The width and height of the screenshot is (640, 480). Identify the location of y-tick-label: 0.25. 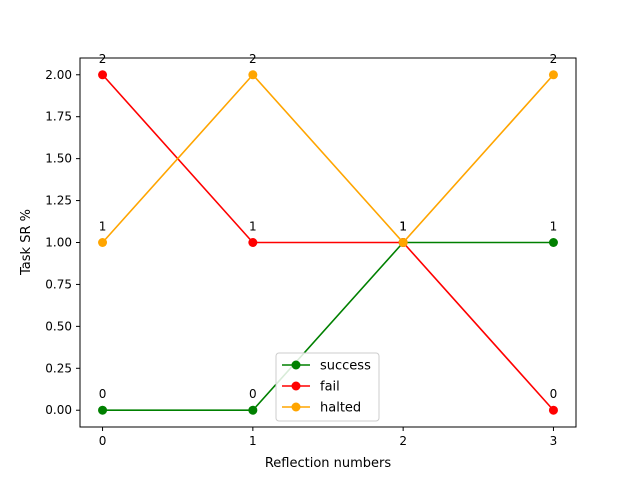
(58, 368).